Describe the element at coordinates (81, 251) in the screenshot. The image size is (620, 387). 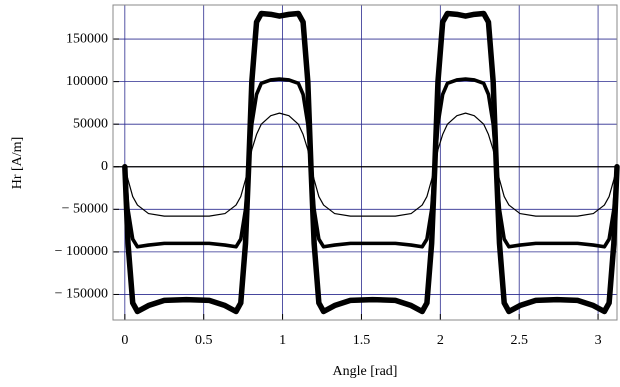
I see `y-tick-label: − 100000` at that location.